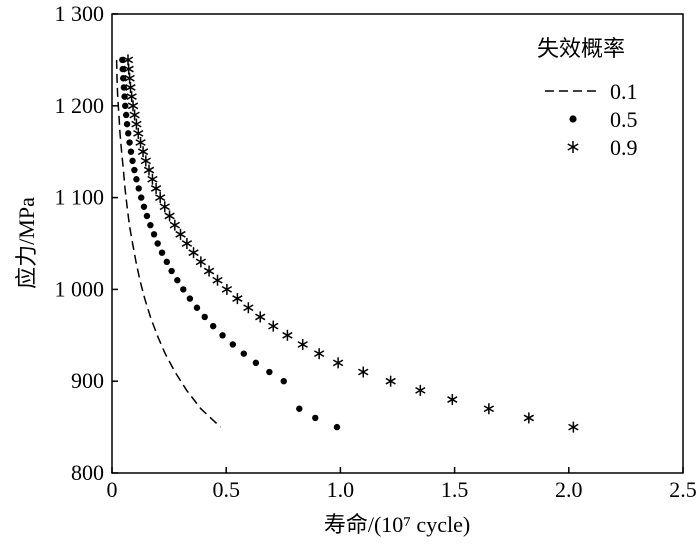 The height and width of the screenshot is (544, 700). What do you see at coordinates (683, 489) in the screenshot?
I see `x-tick-label: 2.5` at bounding box center [683, 489].